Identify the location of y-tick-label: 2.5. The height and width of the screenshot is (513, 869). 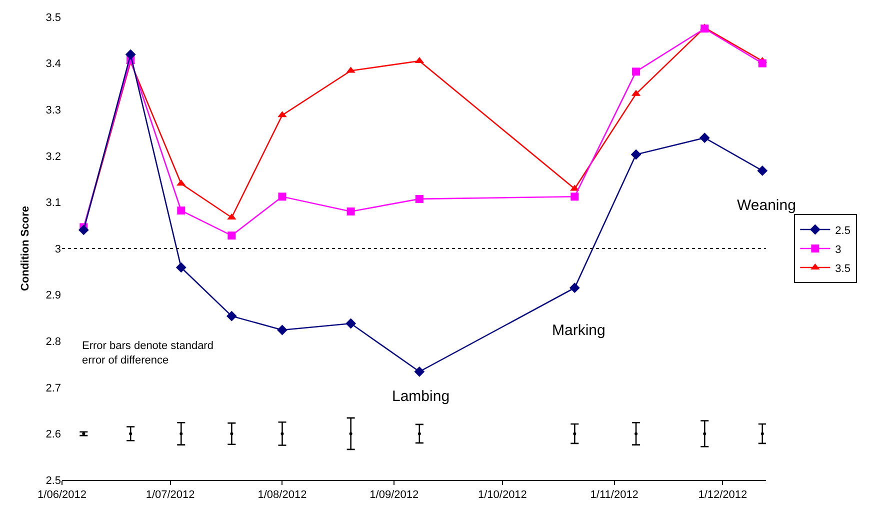
(53, 480).